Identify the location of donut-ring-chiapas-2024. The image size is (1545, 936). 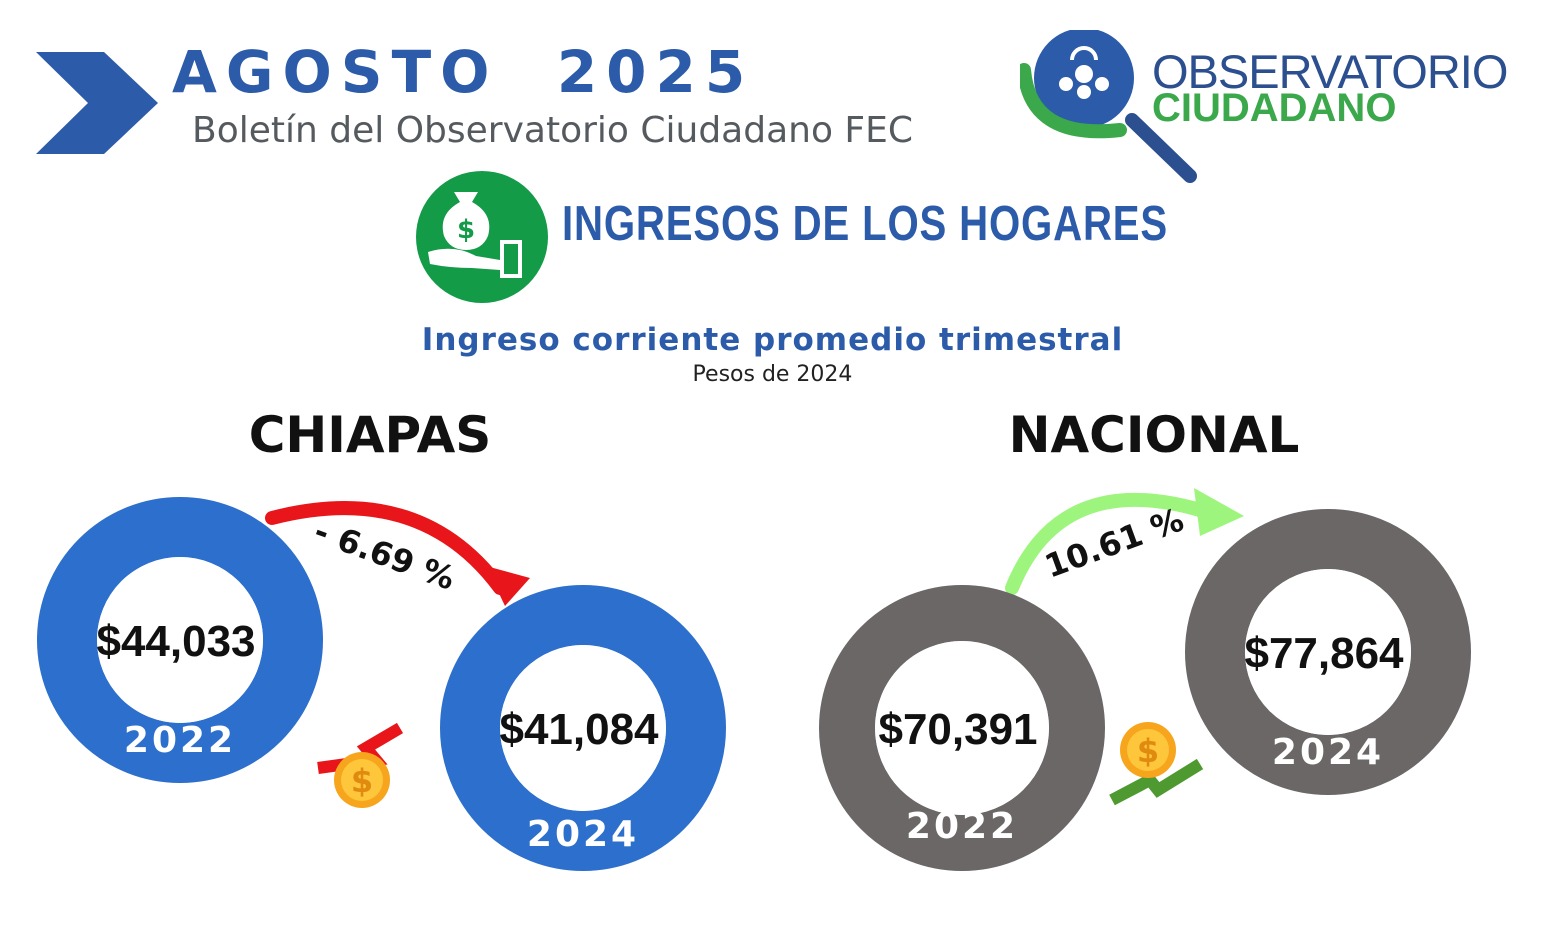
(583, 728).